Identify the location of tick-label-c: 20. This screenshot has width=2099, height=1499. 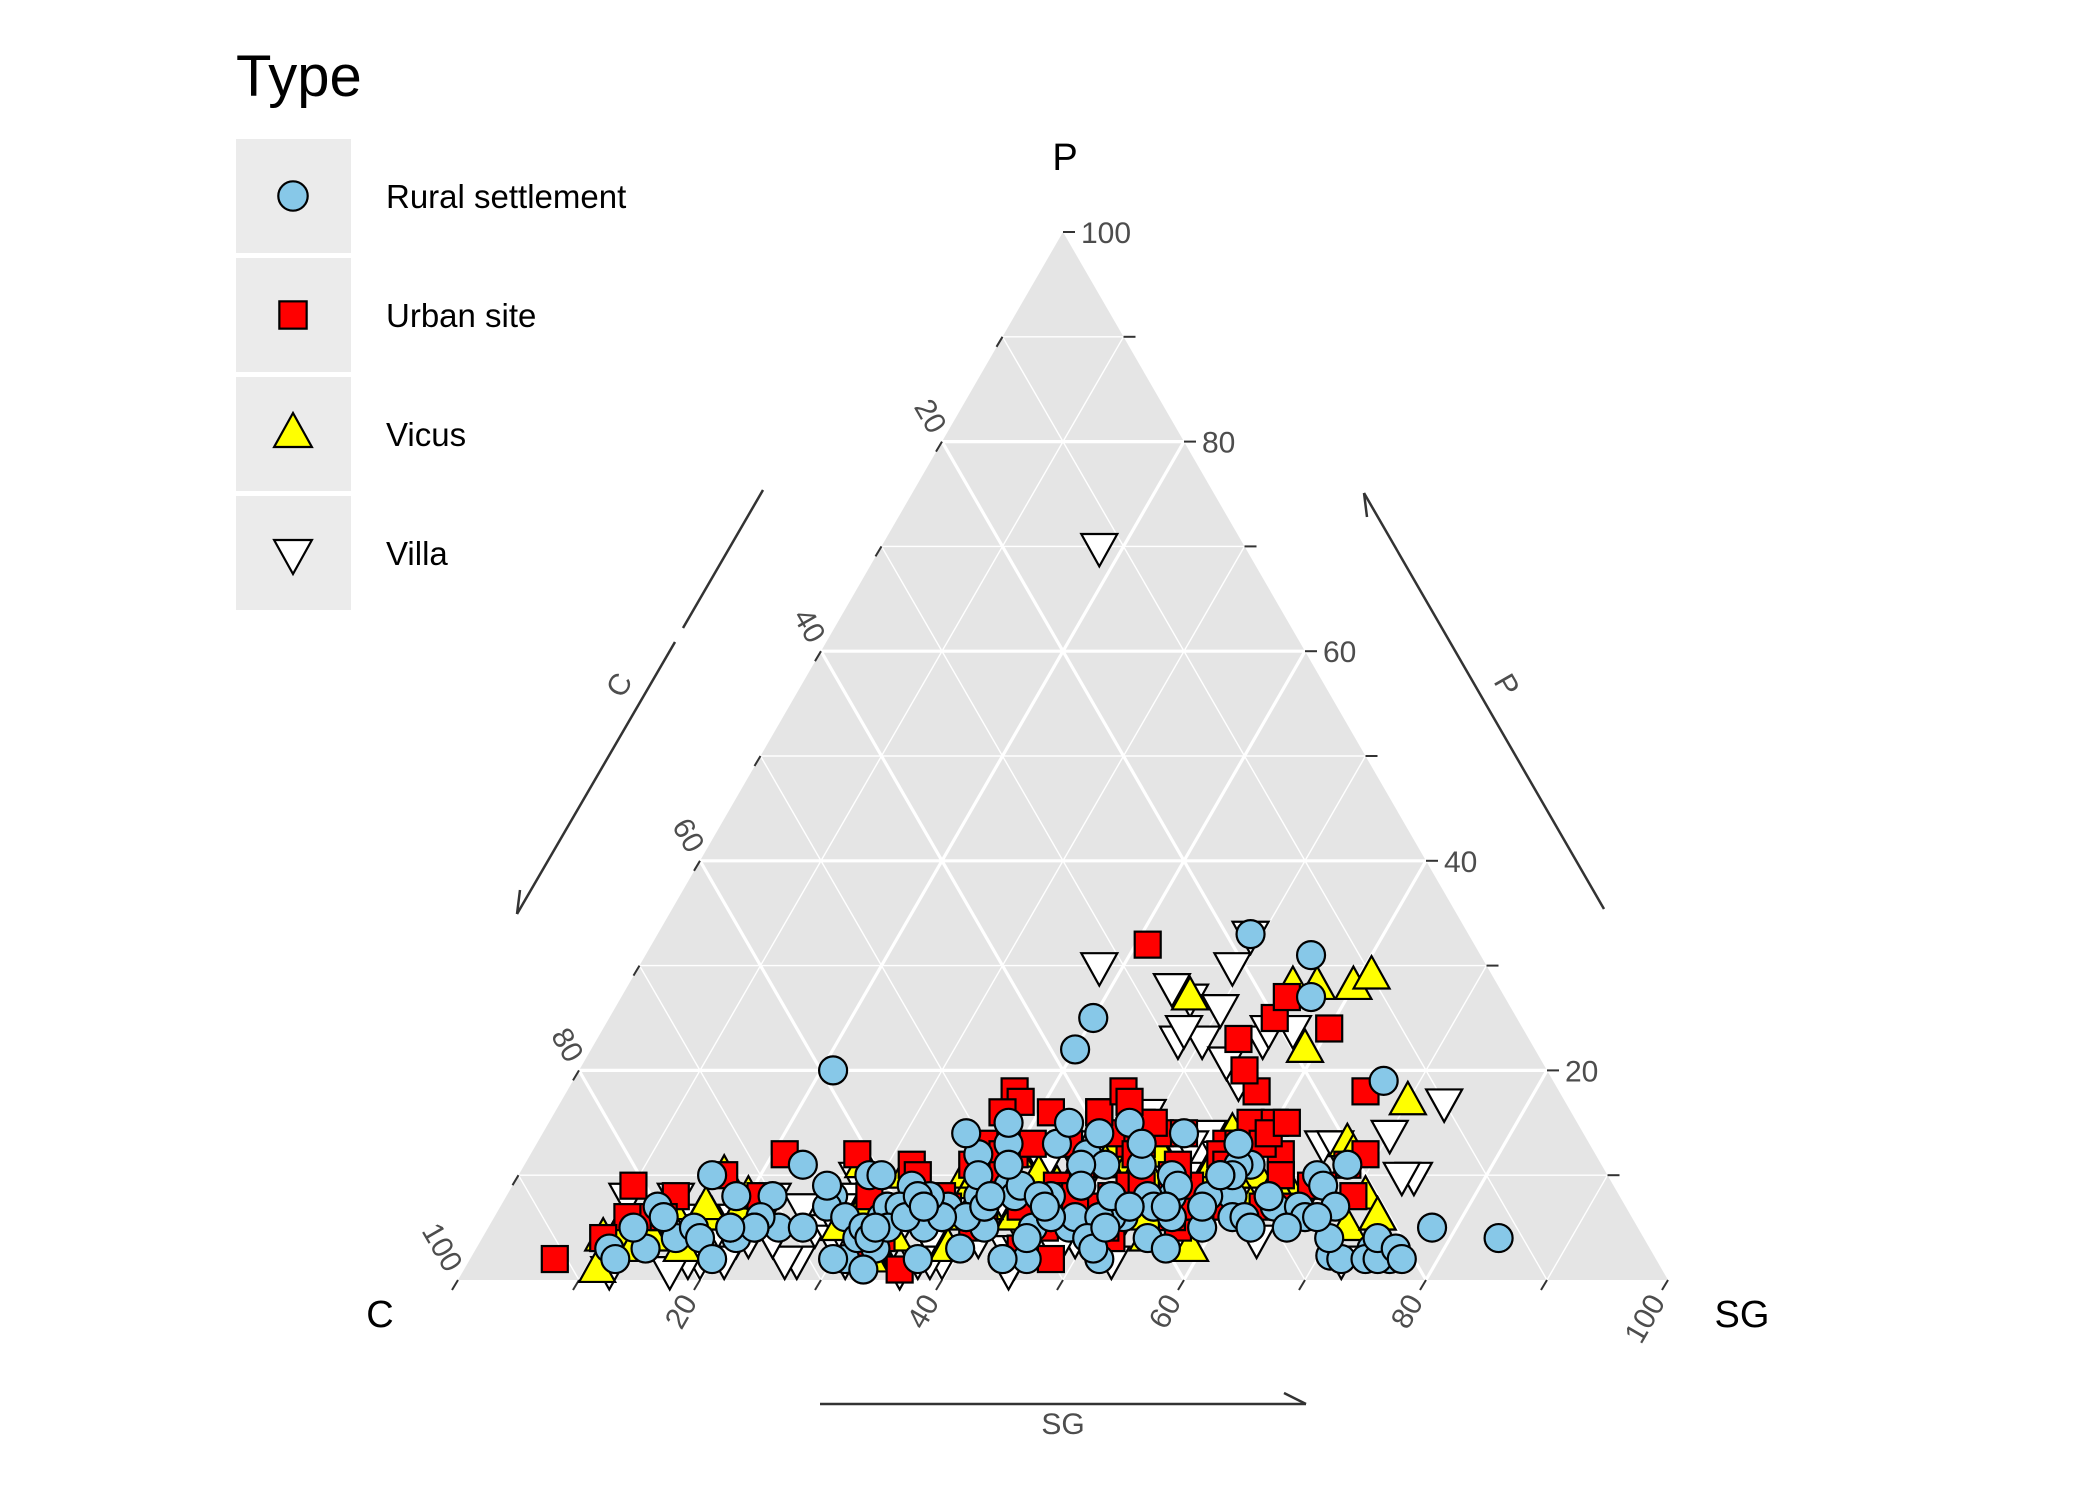
(929, 416).